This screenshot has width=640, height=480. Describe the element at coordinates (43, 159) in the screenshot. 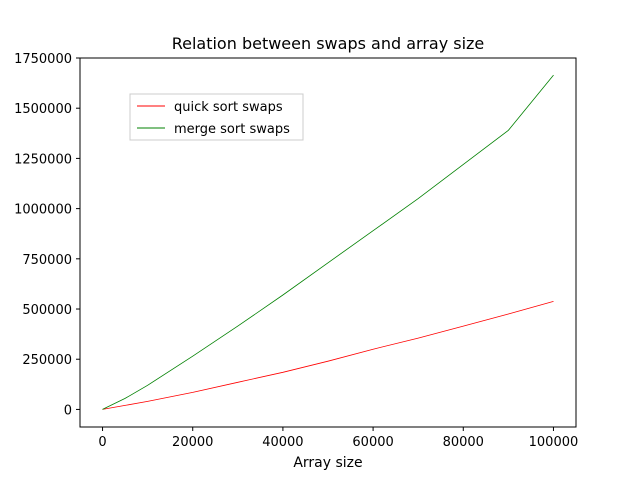

I see `y-tick-label: 1250000` at that location.